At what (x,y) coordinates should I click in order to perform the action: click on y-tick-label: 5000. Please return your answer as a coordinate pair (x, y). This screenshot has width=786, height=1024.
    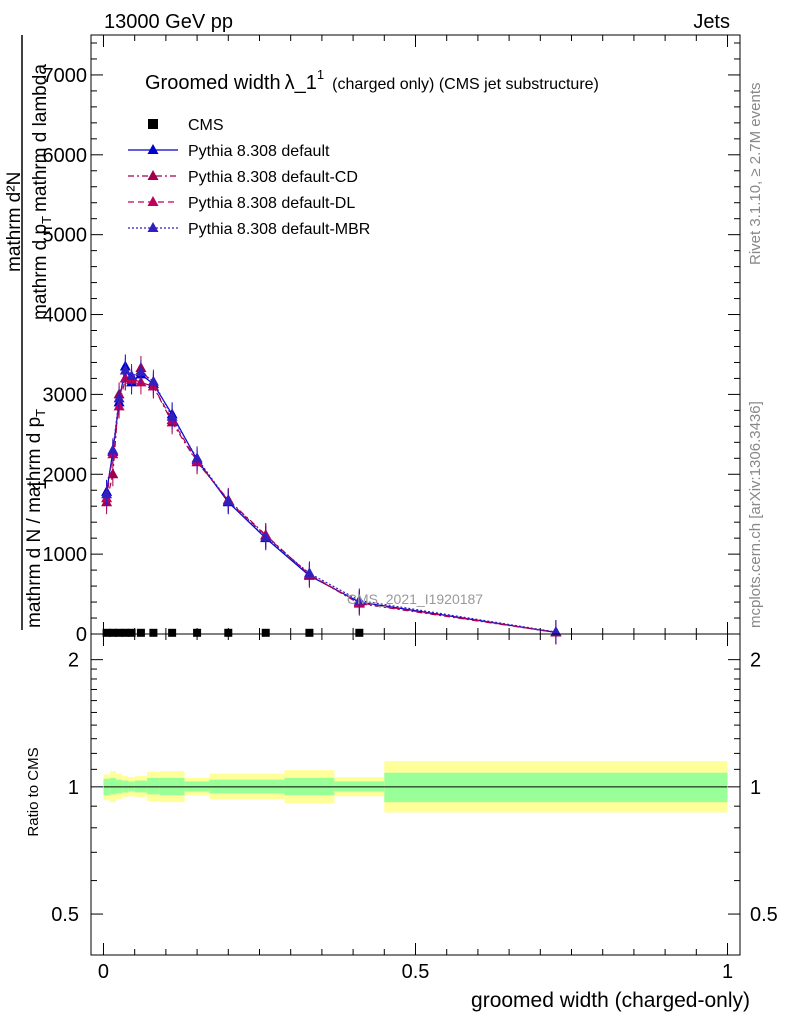
    Looking at the image, I should click on (65, 236).